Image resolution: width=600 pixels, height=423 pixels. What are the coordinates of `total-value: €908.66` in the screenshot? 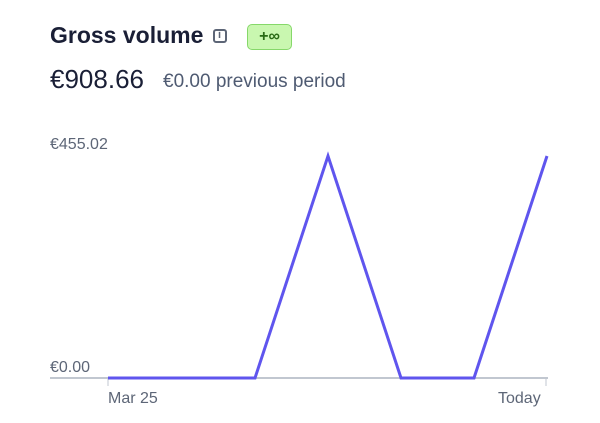 It's located at (97, 79).